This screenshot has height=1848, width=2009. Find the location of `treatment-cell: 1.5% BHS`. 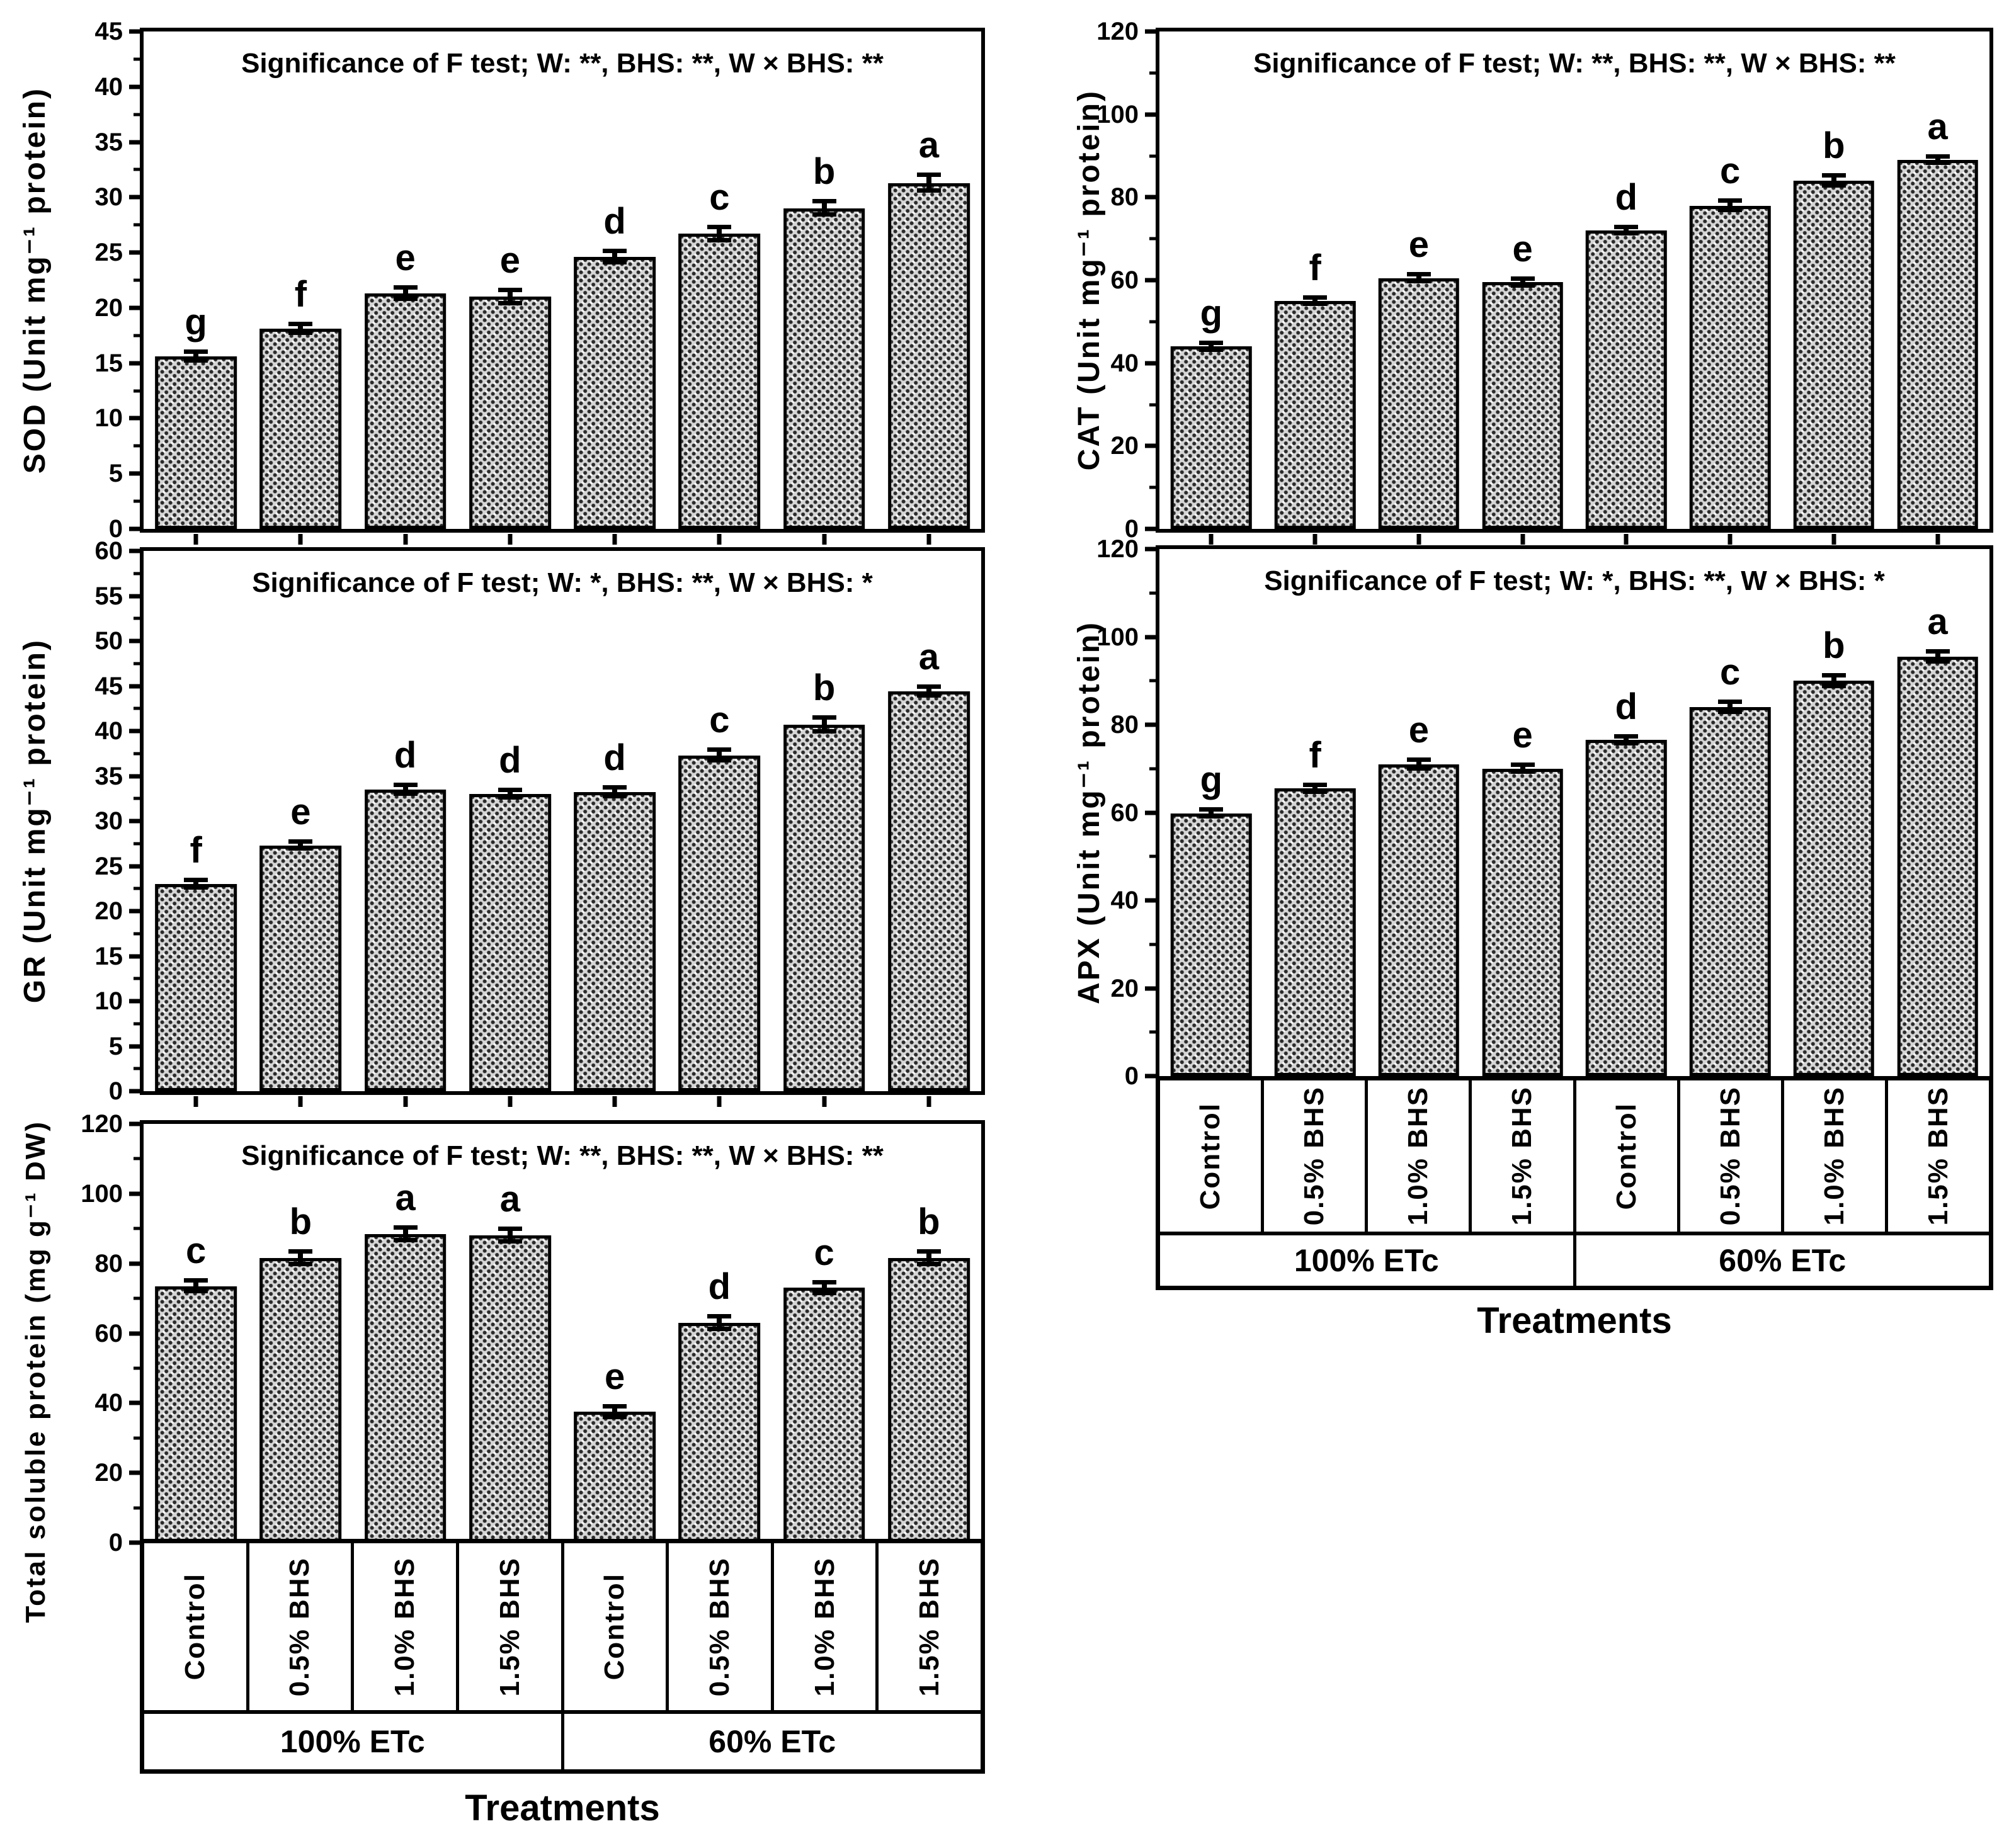

treatment-cell: 1.5% BHS is located at coordinates (511, 1626).